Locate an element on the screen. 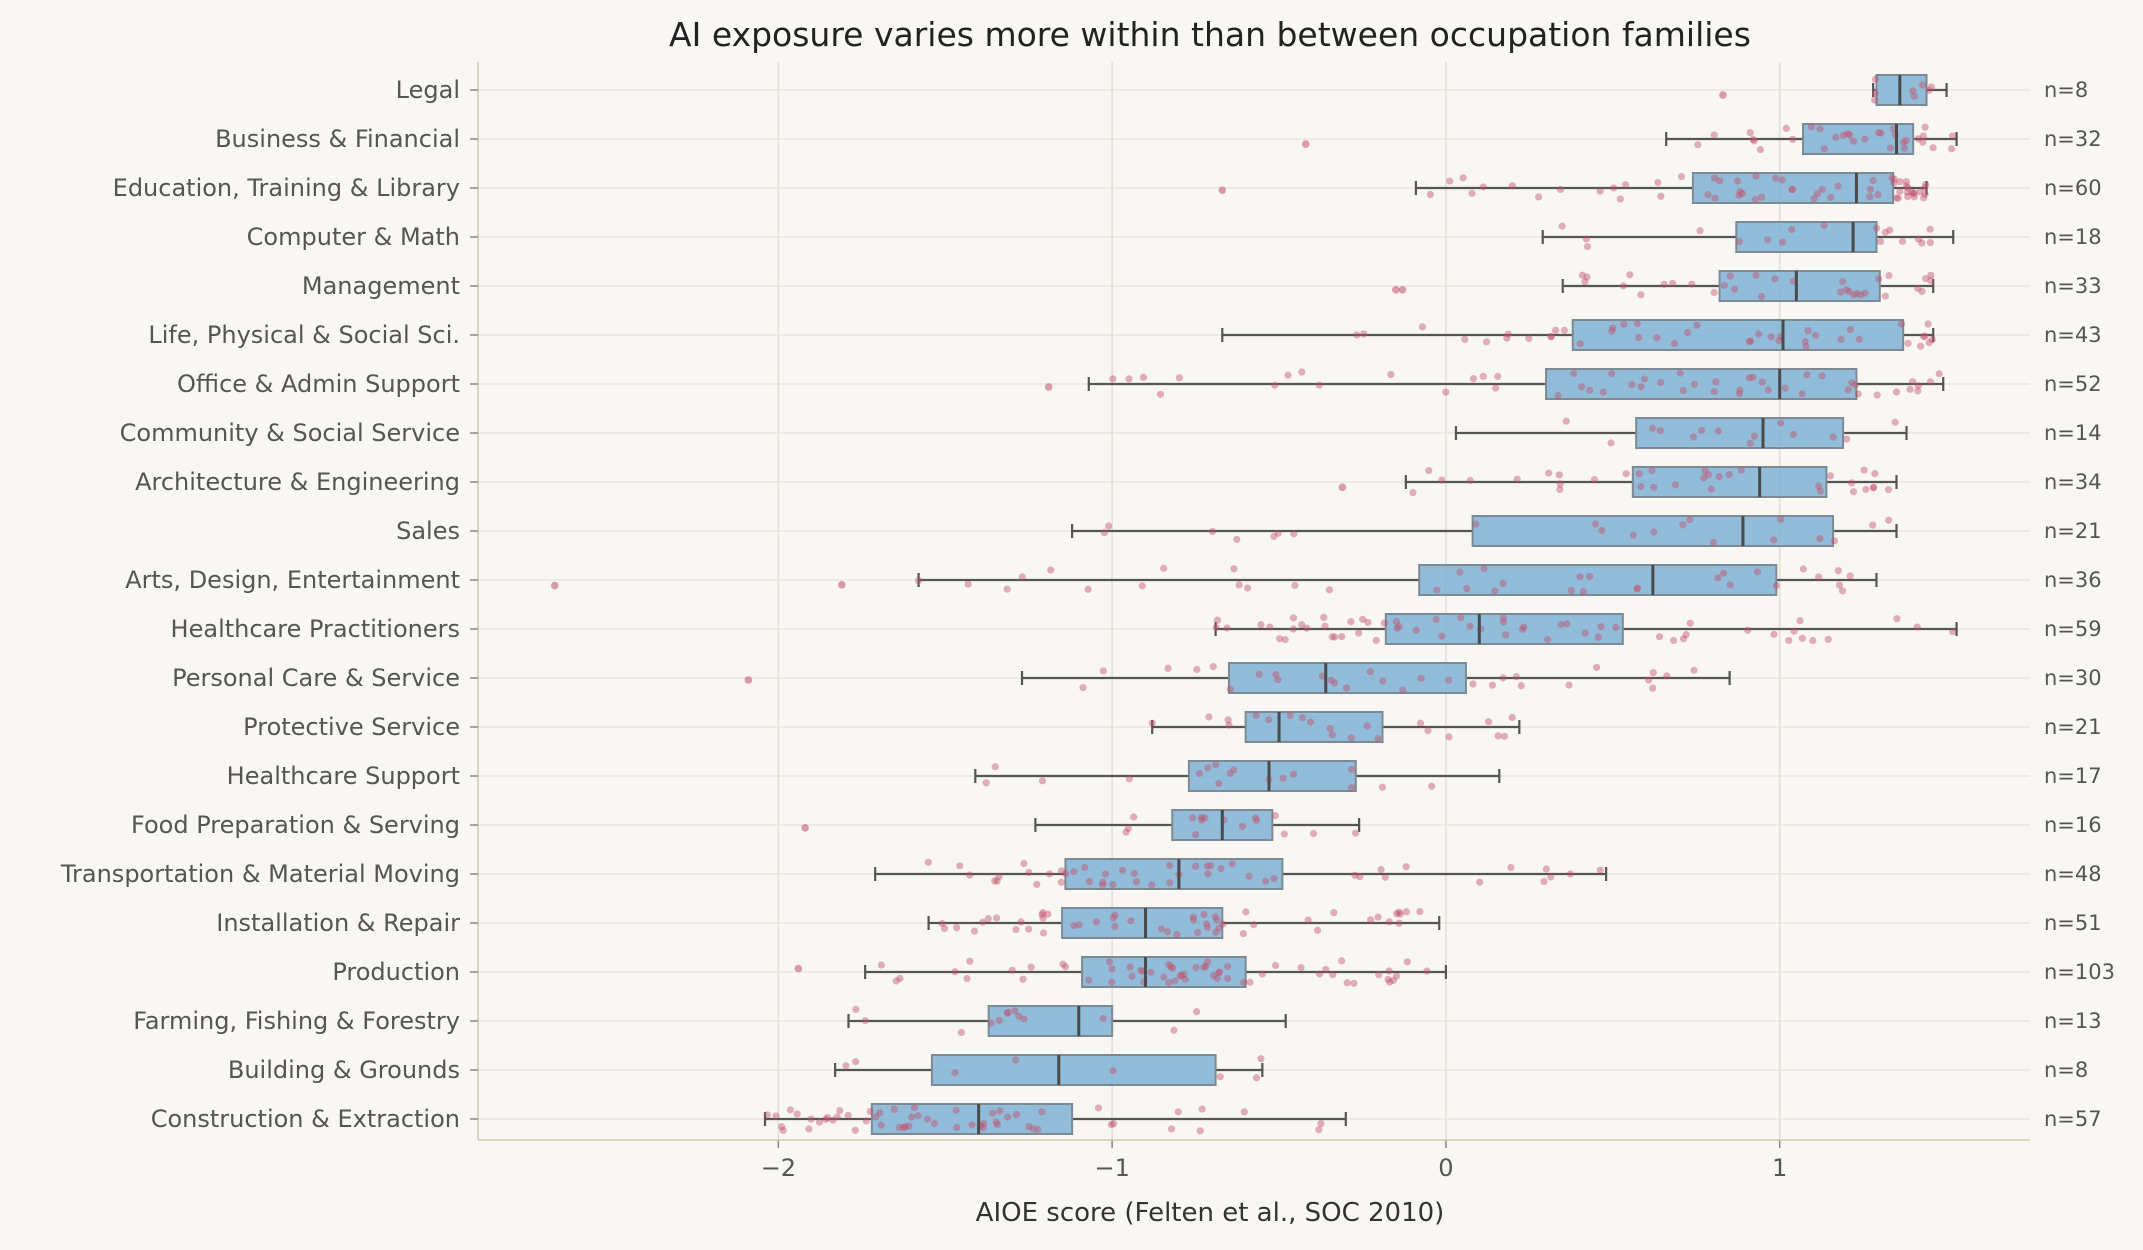 The height and width of the screenshot is (1250, 2143). count-label: n=51 is located at coordinates (2073, 923).